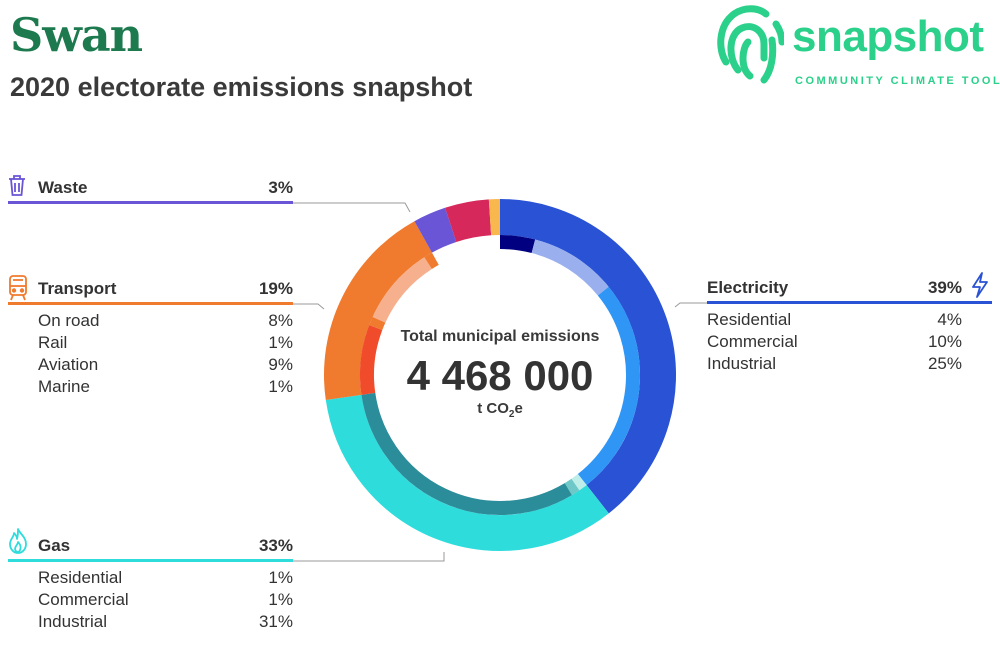 This screenshot has height=670, width=1000. What do you see at coordinates (165, 364) in the screenshot?
I see `list-item: Aviation 9%` at bounding box center [165, 364].